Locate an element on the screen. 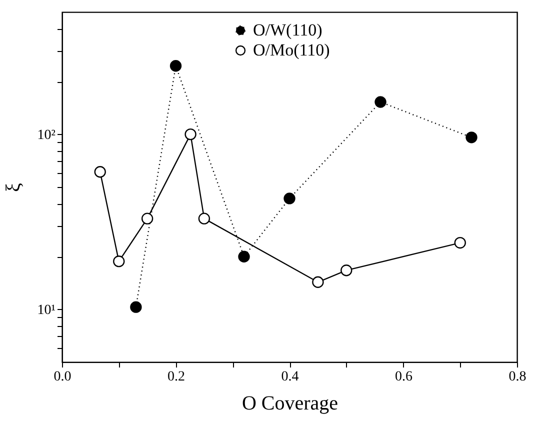  legend-label: O/W(110) is located at coordinates (287, 30).